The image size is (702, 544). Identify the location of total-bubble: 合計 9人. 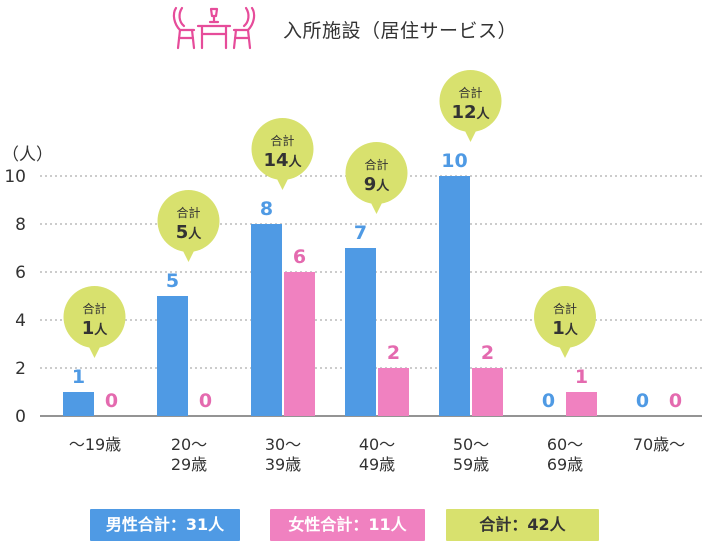
(376, 178).